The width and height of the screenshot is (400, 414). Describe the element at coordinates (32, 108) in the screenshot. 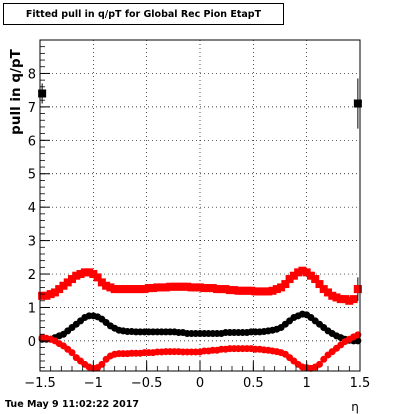

I see `y-tick-label: 7` at that location.